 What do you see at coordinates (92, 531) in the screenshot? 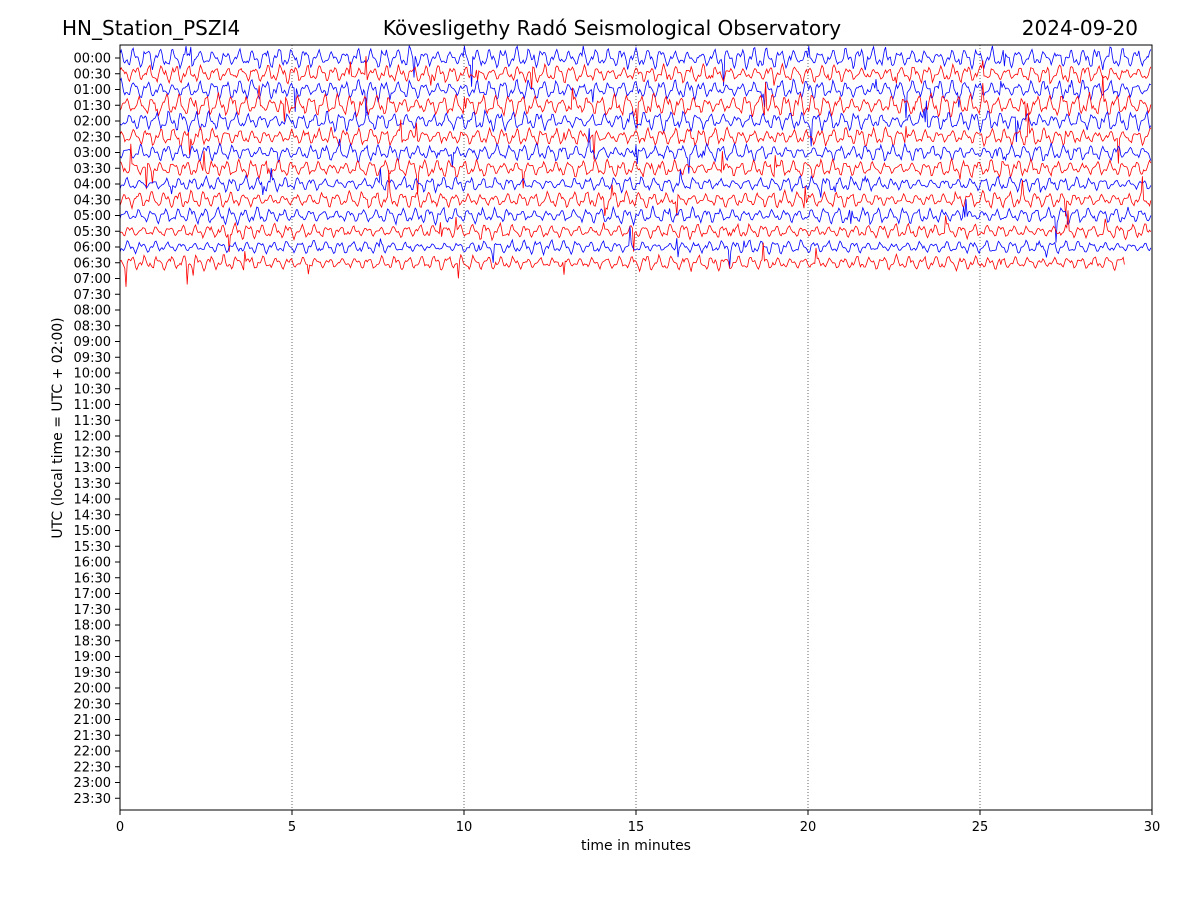
I see `y-tick-label: 15:00` at bounding box center [92, 531].